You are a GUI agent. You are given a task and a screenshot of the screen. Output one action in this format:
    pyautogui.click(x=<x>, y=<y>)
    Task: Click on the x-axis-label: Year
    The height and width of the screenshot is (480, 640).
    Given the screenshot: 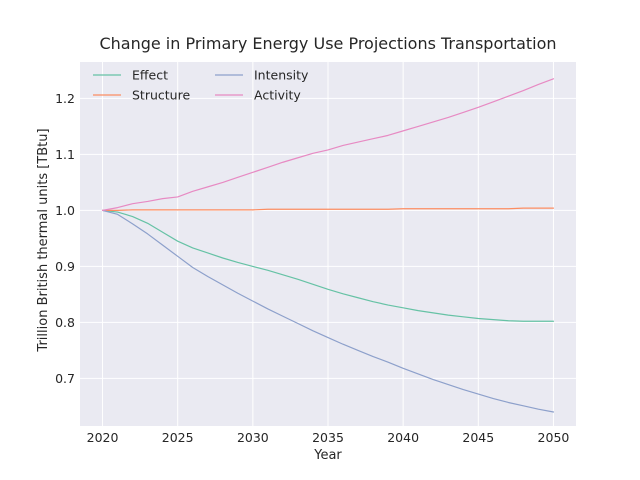 What is the action you would take?
    pyautogui.click(x=327, y=455)
    